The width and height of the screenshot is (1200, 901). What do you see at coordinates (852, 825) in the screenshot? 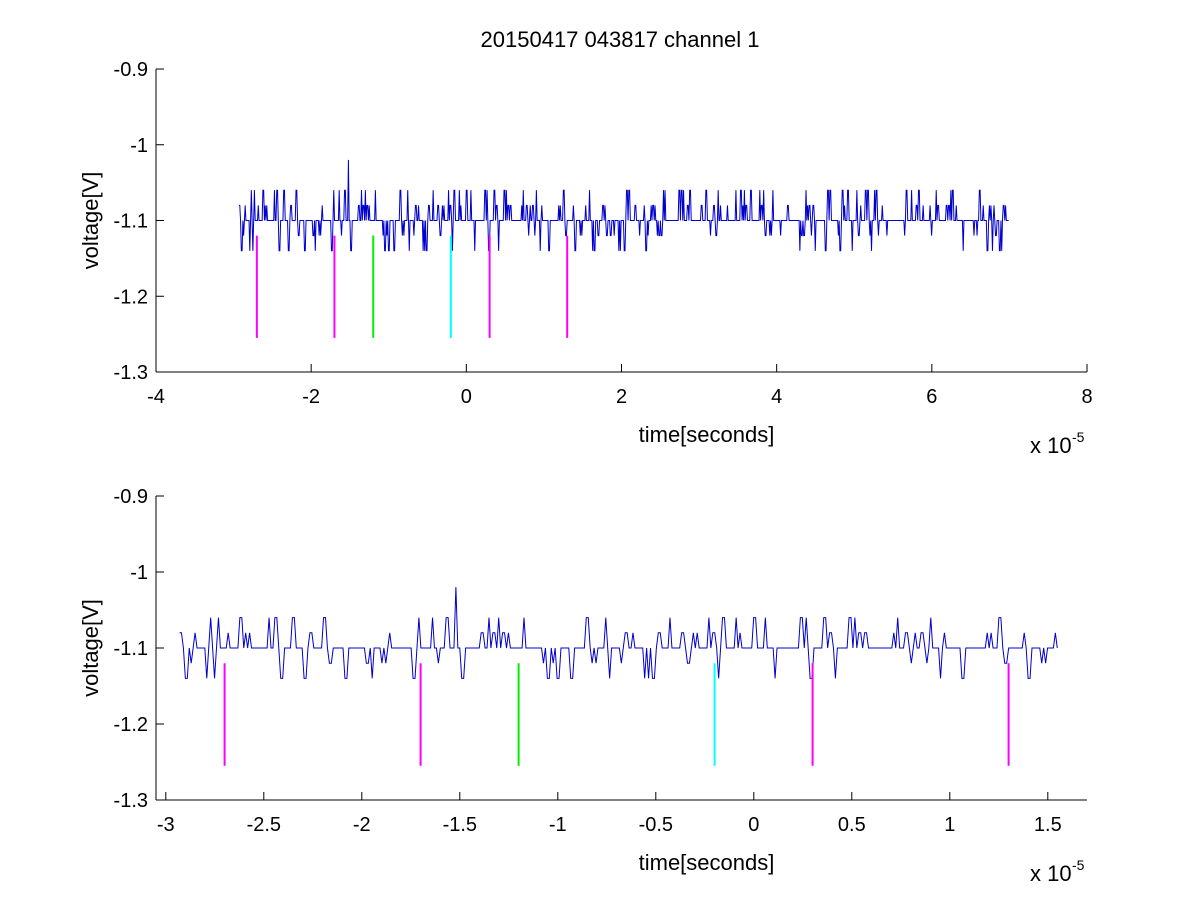
I see `x-tick-label: 0.5` at bounding box center [852, 825].